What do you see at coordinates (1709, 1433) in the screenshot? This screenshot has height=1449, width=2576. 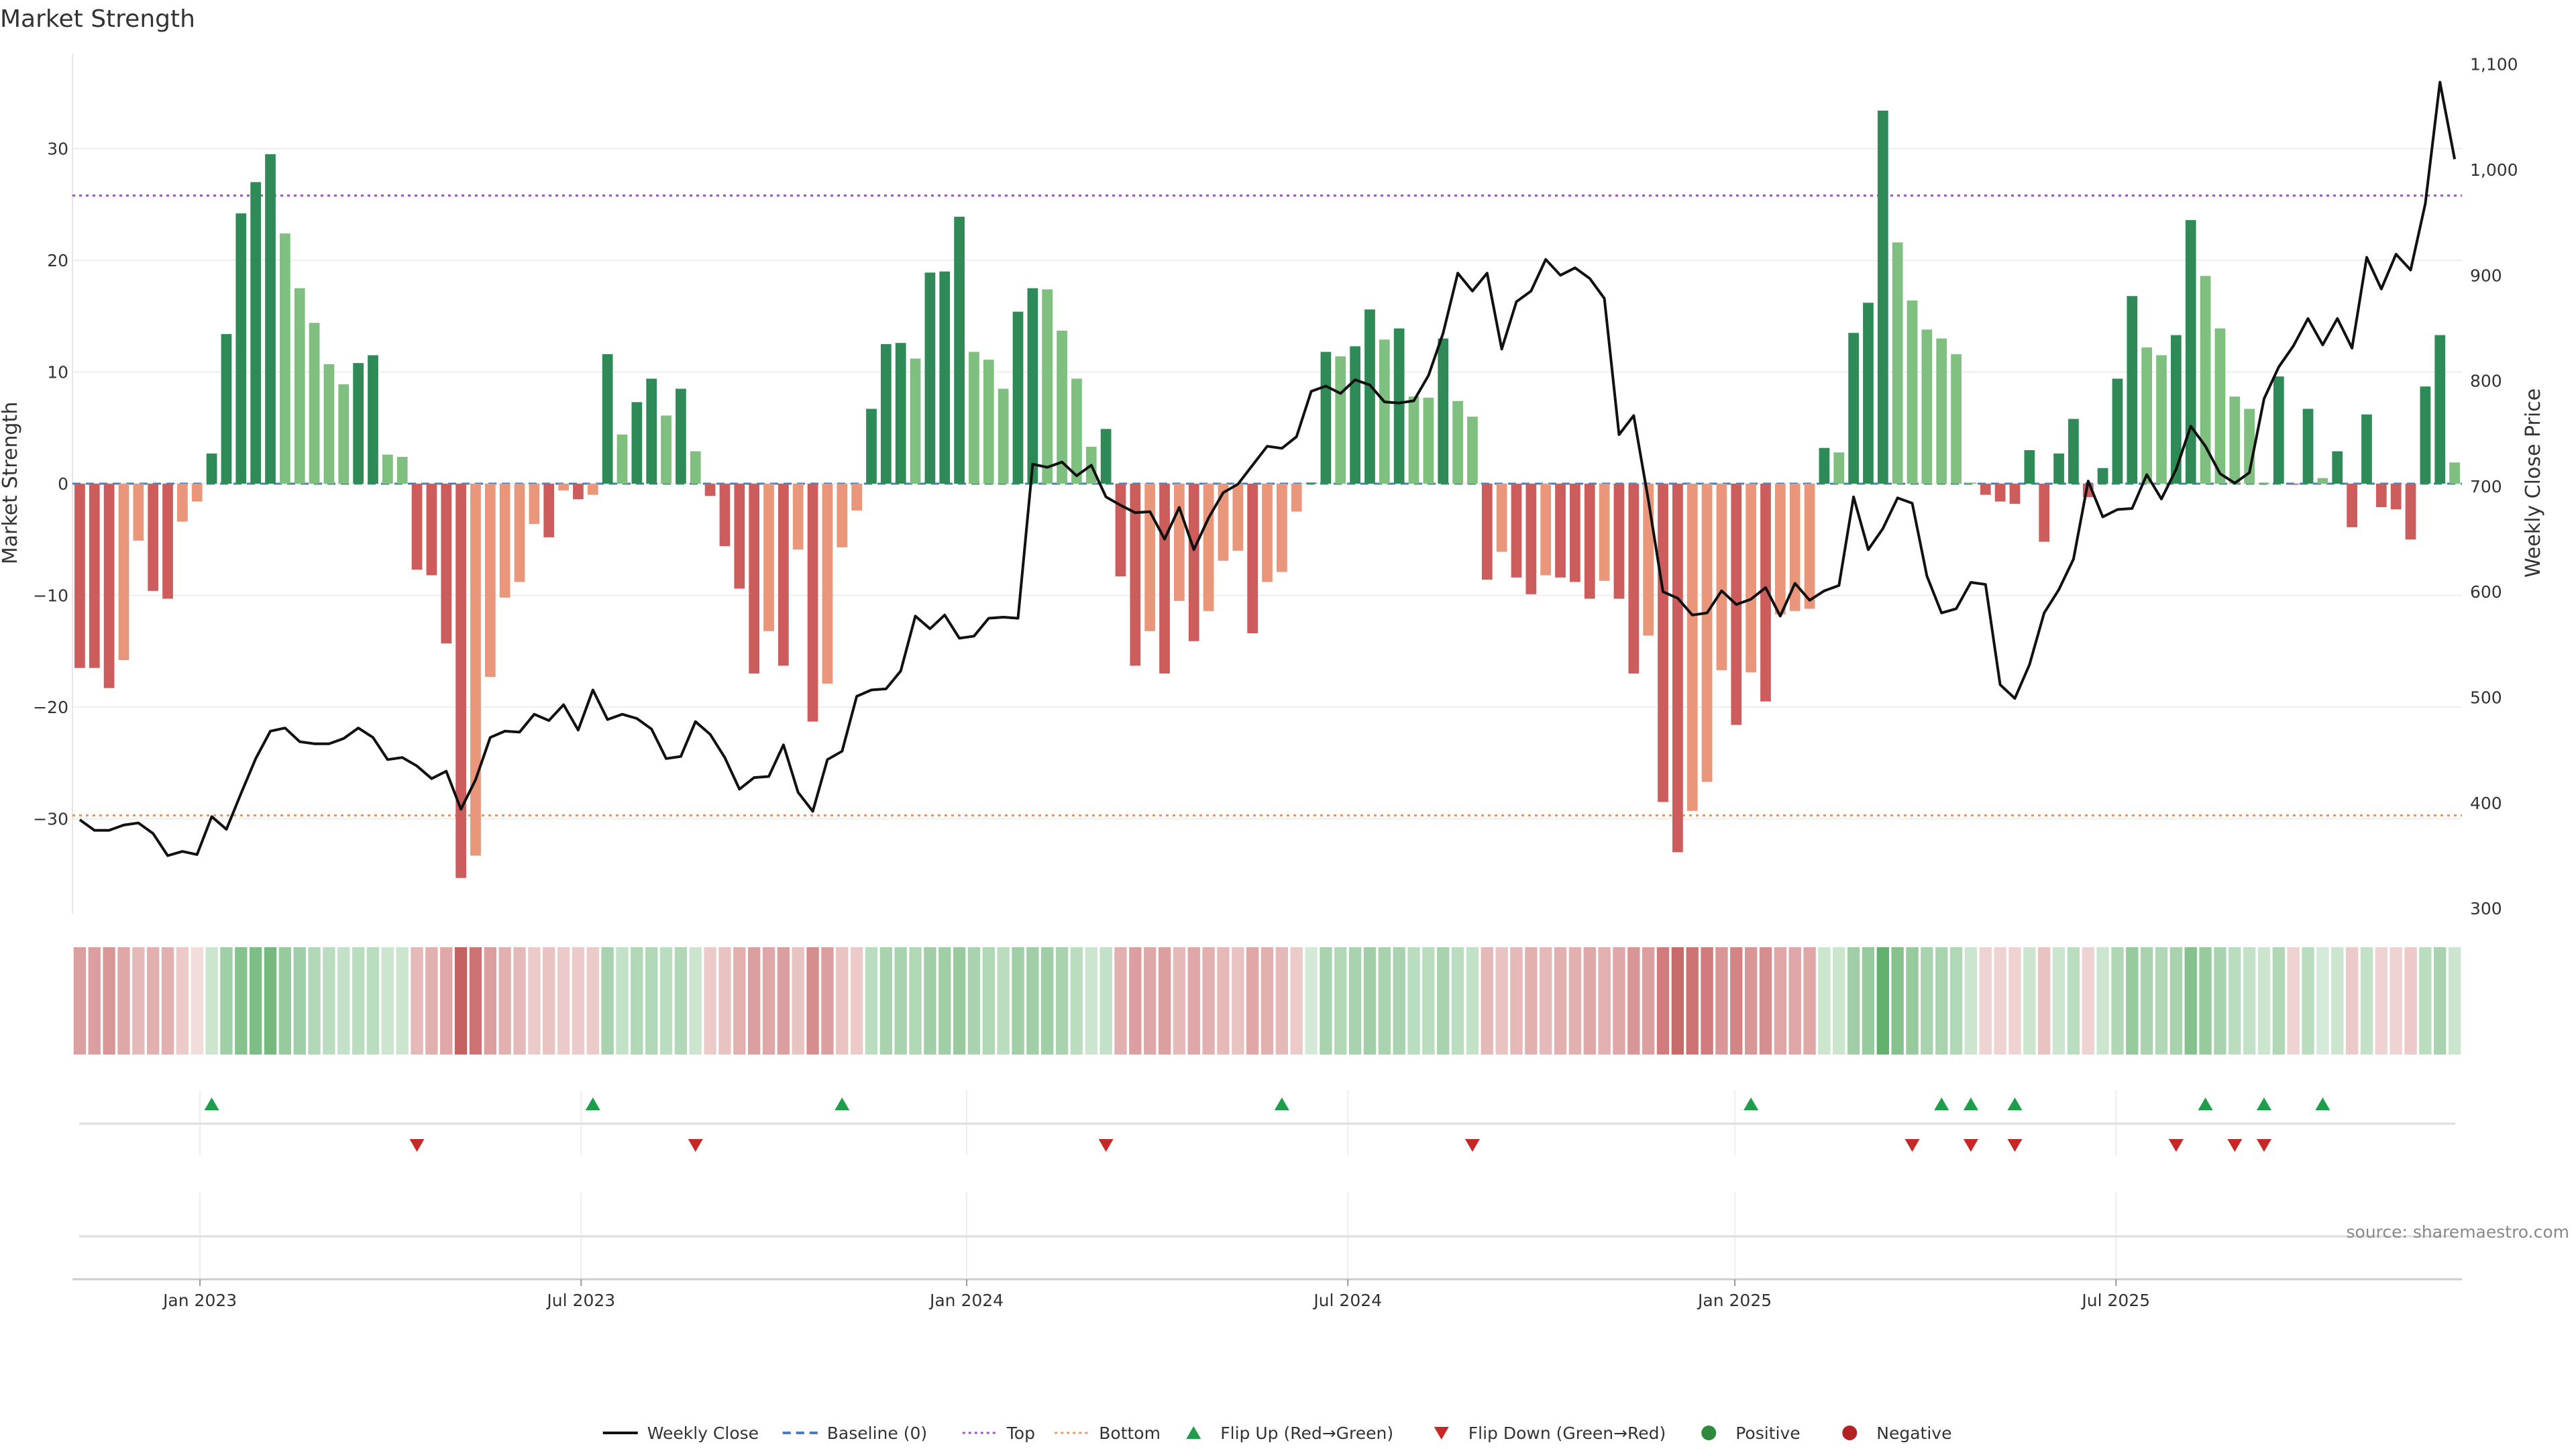 I see `legend-swatch` at bounding box center [1709, 1433].